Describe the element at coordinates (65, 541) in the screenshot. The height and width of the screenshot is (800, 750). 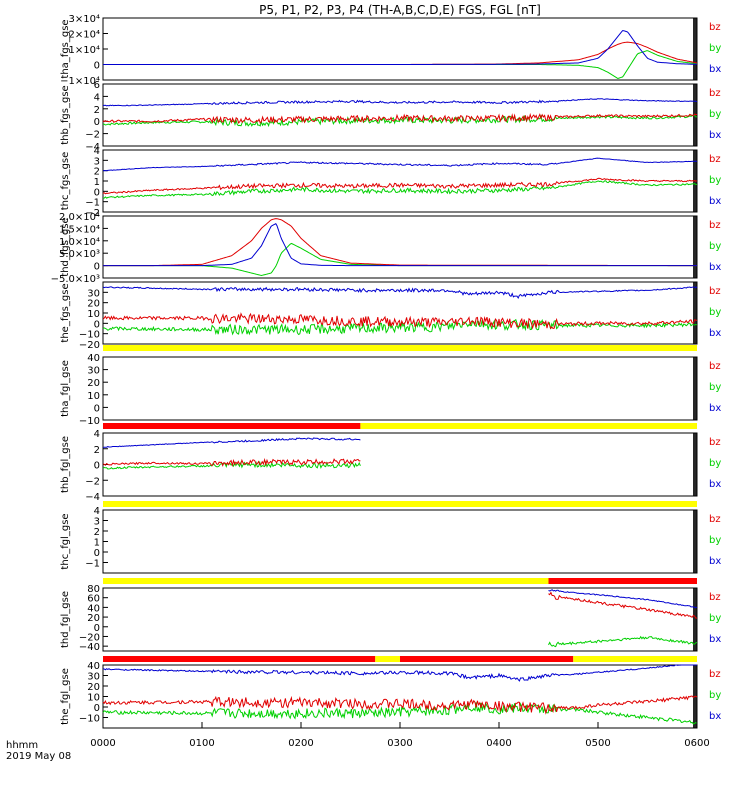
I see `y-axis-label: thc_fgl_gse` at that location.